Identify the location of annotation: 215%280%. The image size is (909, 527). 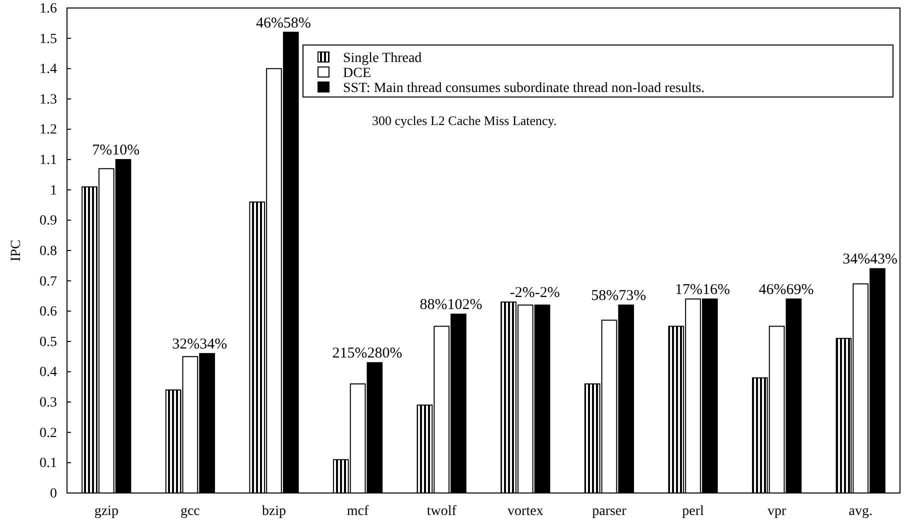
(367, 354).